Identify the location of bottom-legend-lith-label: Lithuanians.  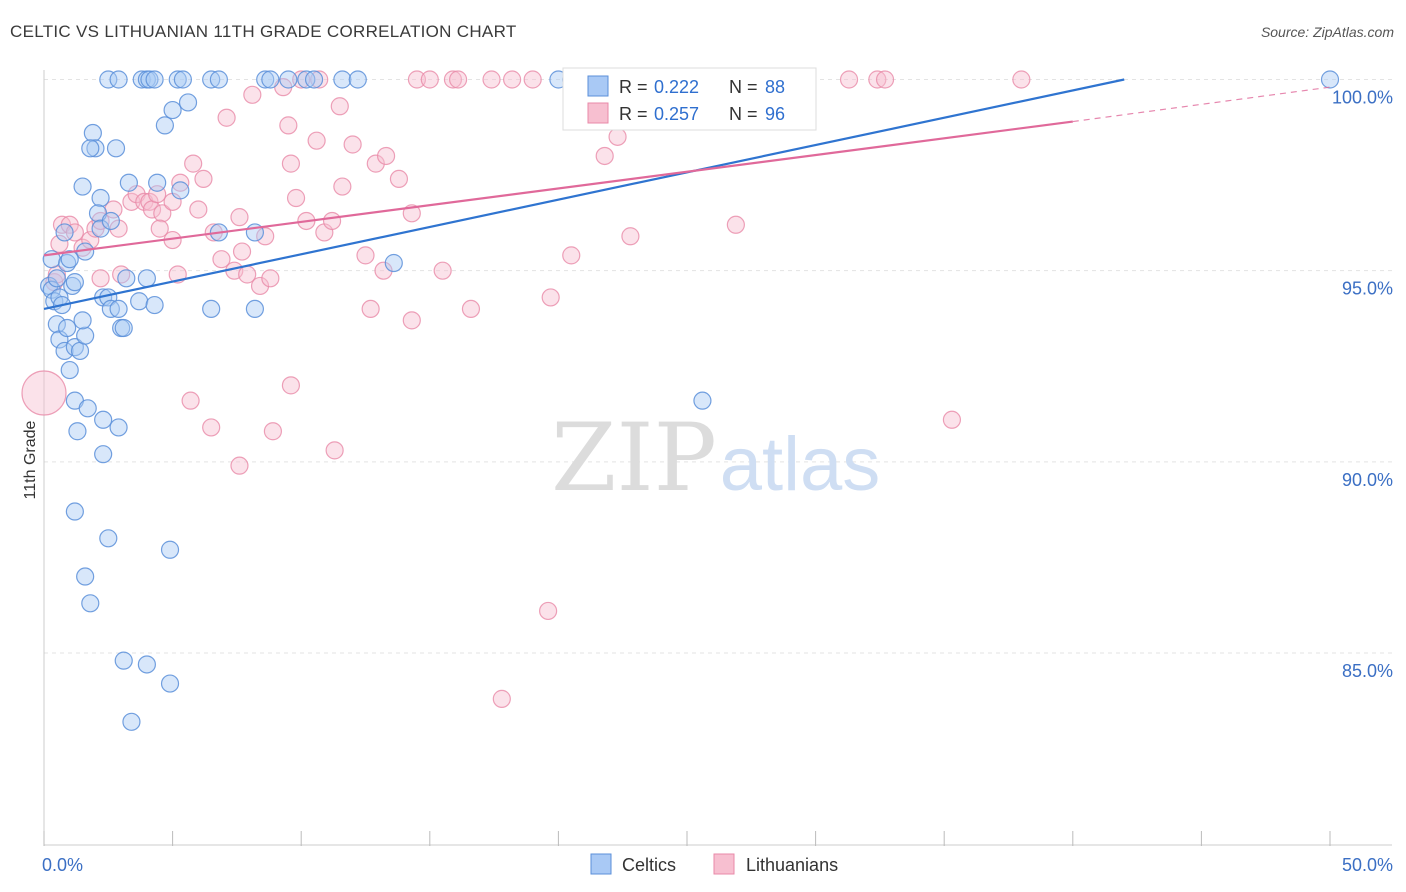
(792, 865).